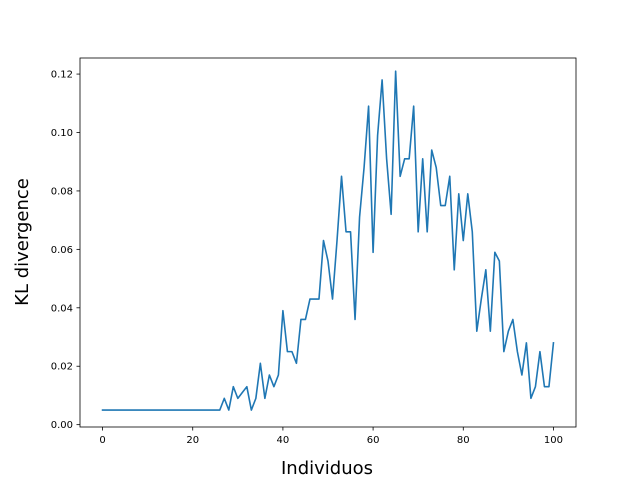 Image resolution: width=640 pixels, height=480 pixels. I want to click on x-axis: 0 20 40 60 80 100, so click(331, 436).